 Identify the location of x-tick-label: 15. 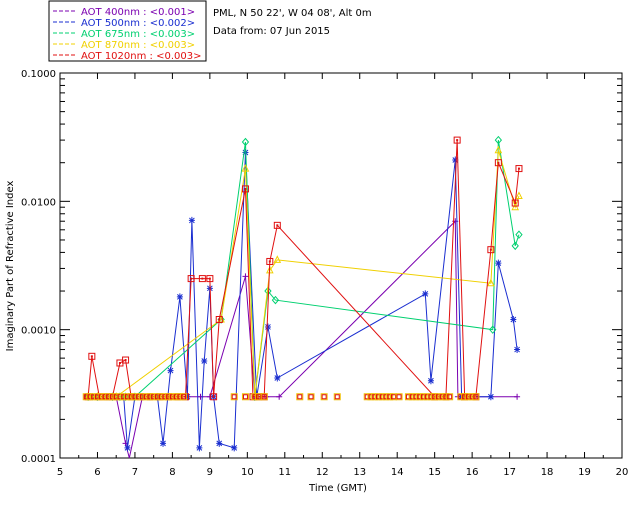
(434, 472).